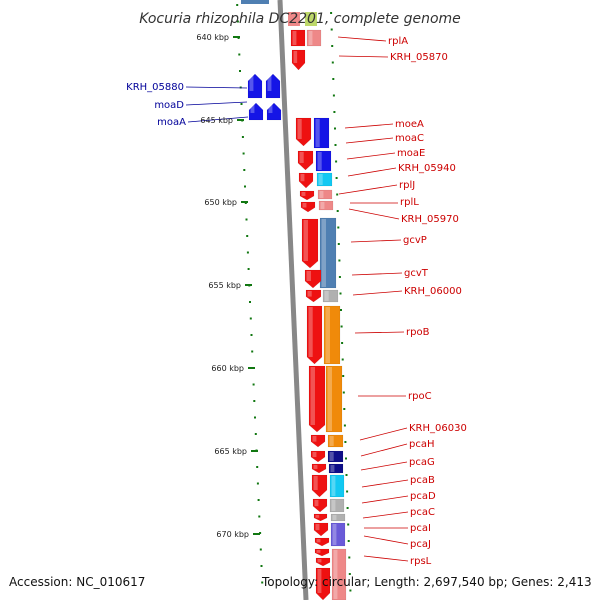 This screenshot has width=600, height=600. Describe the element at coordinates (430, 219) in the screenshot. I see `gene-label-krh05970: KRH_05970` at that location.